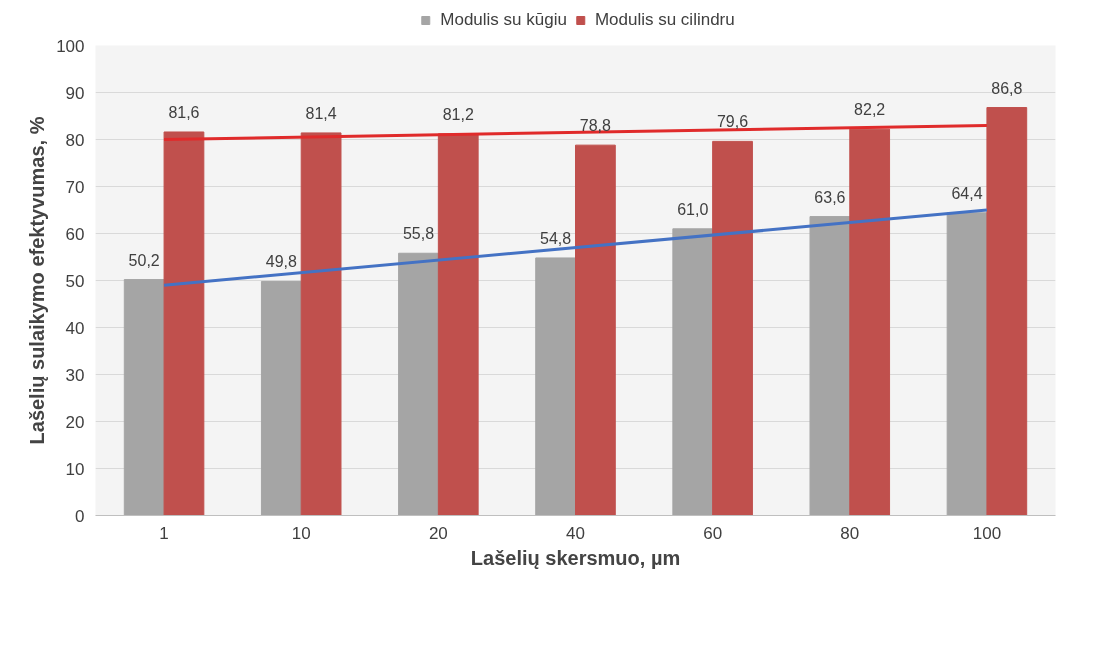 This screenshot has width=1117, height=657. Describe the element at coordinates (75, 469) in the screenshot. I see `y-tick-label: 10` at that location.